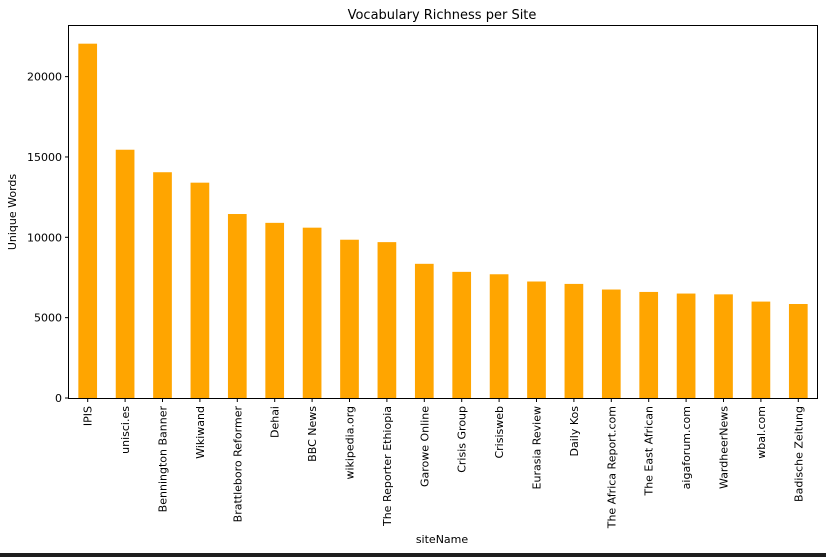 Image resolution: width=826 pixels, height=557 pixels. What do you see at coordinates (724, 447) in the screenshot?
I see `x-tick-label-17: WardheerNews` at bounding box center [724, 447].